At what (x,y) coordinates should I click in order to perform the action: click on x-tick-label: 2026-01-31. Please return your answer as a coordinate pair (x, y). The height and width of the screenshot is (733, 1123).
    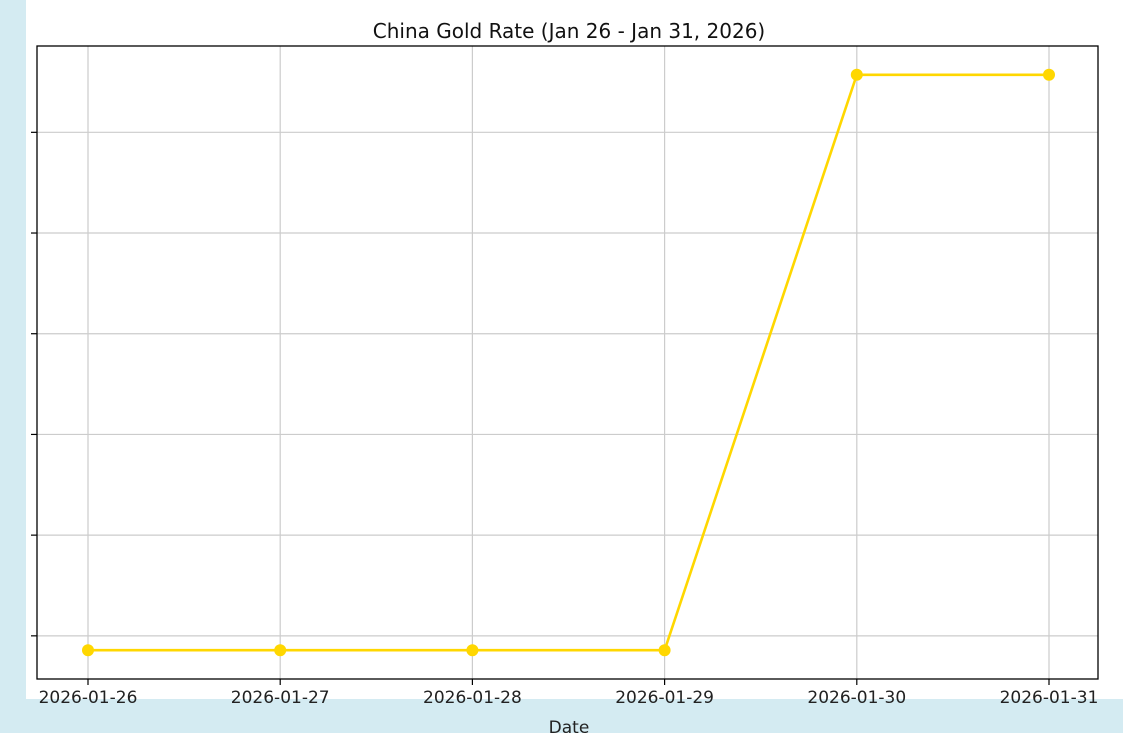
    Looking at the image, I should click on (1049, 698).